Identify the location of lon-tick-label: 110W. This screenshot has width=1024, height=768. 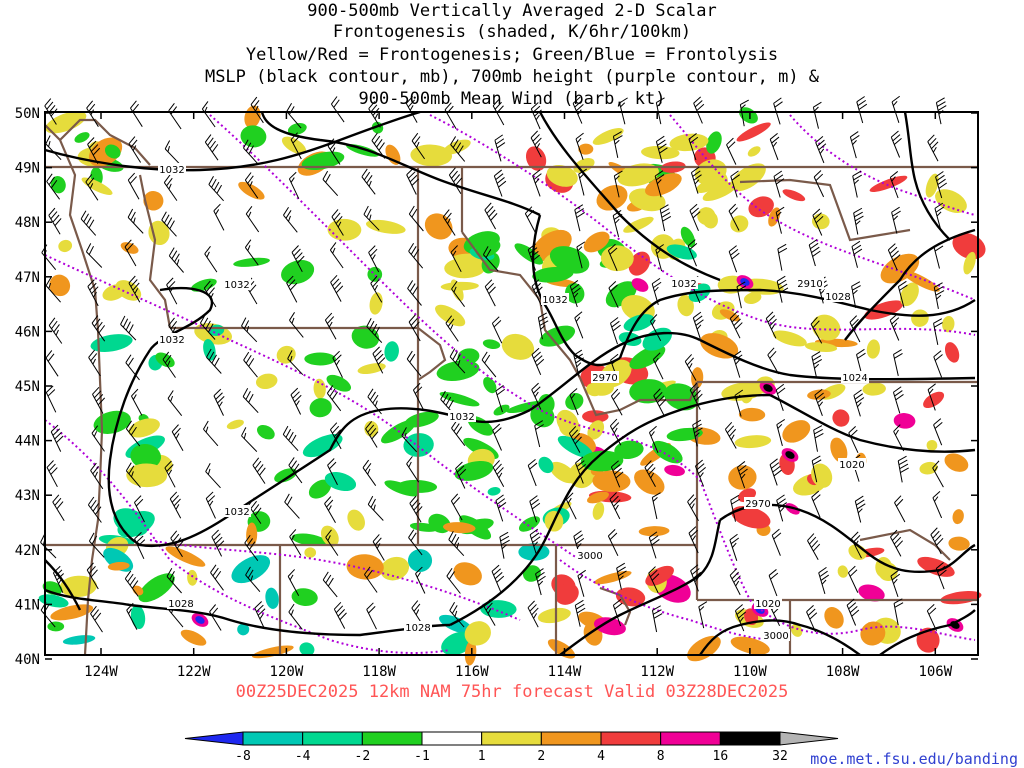
(750, 672).